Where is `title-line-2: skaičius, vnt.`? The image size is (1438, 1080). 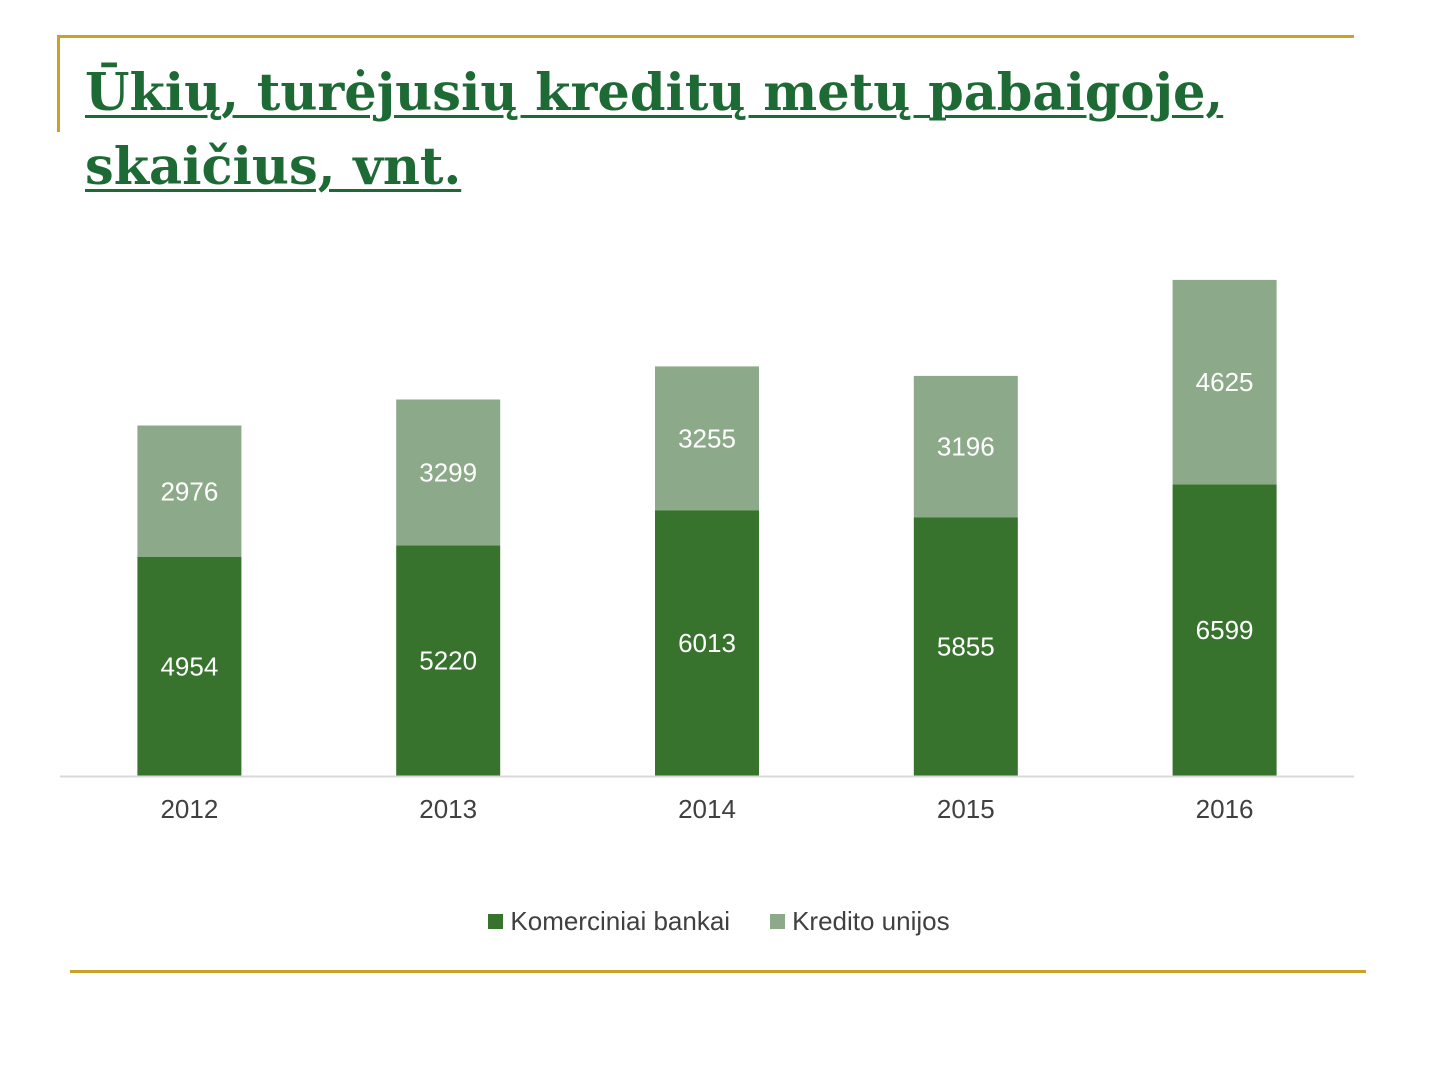
title-line-2: skaičius, vnt. is located at coordinates (273, 167).